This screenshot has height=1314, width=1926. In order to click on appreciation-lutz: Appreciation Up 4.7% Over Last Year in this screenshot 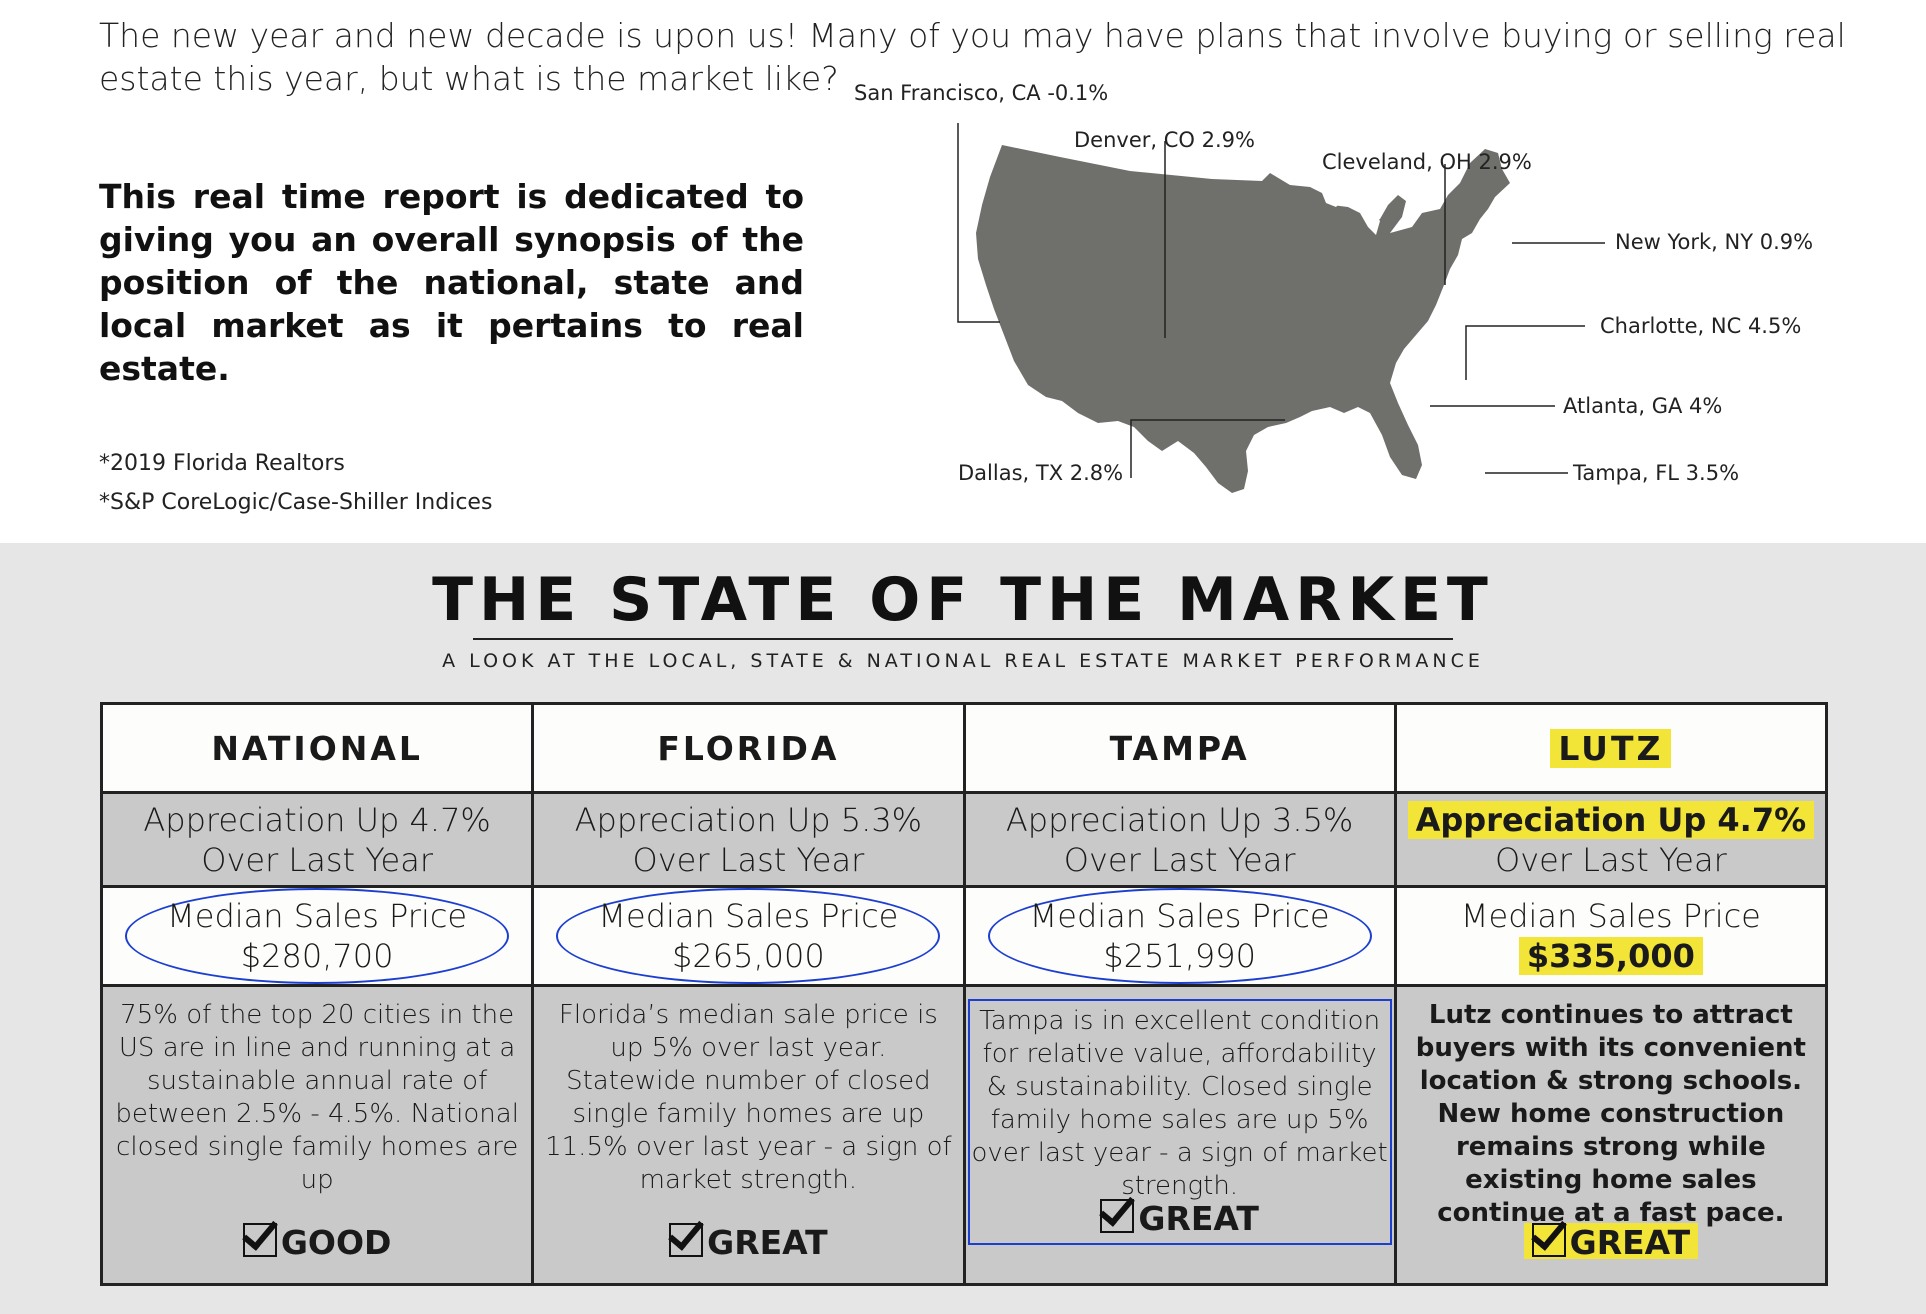, I will do `click(1611, 839)`.